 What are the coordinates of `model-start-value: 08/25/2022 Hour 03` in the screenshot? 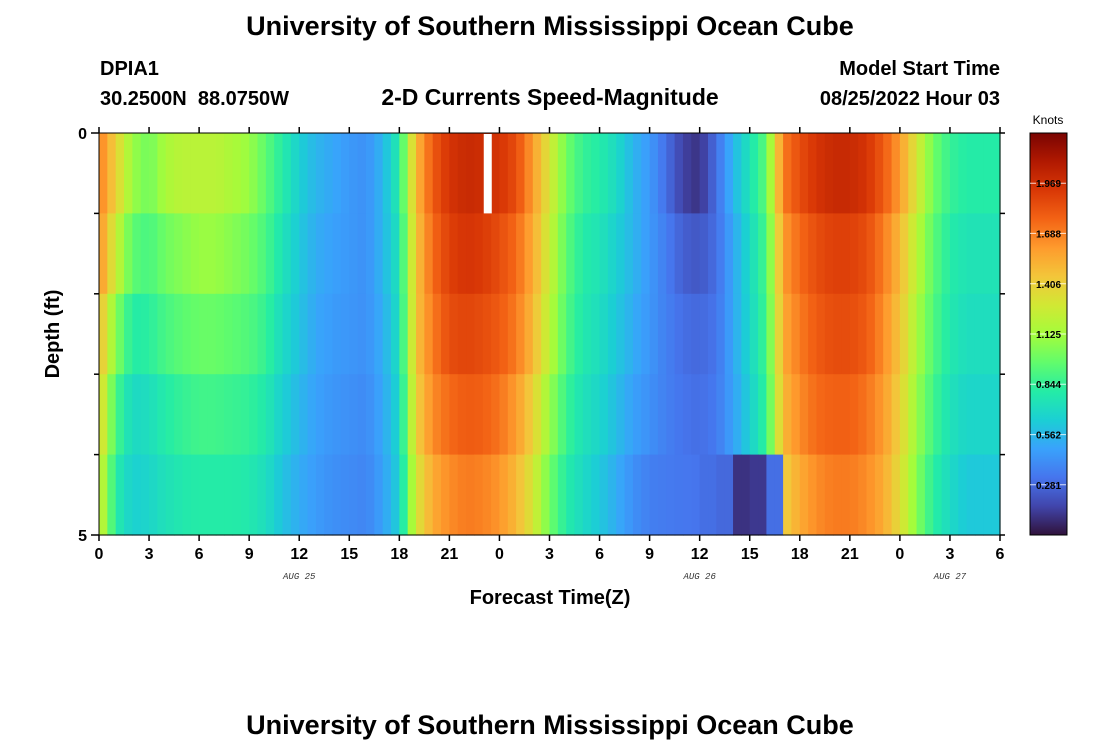 It's located at (910, 99).